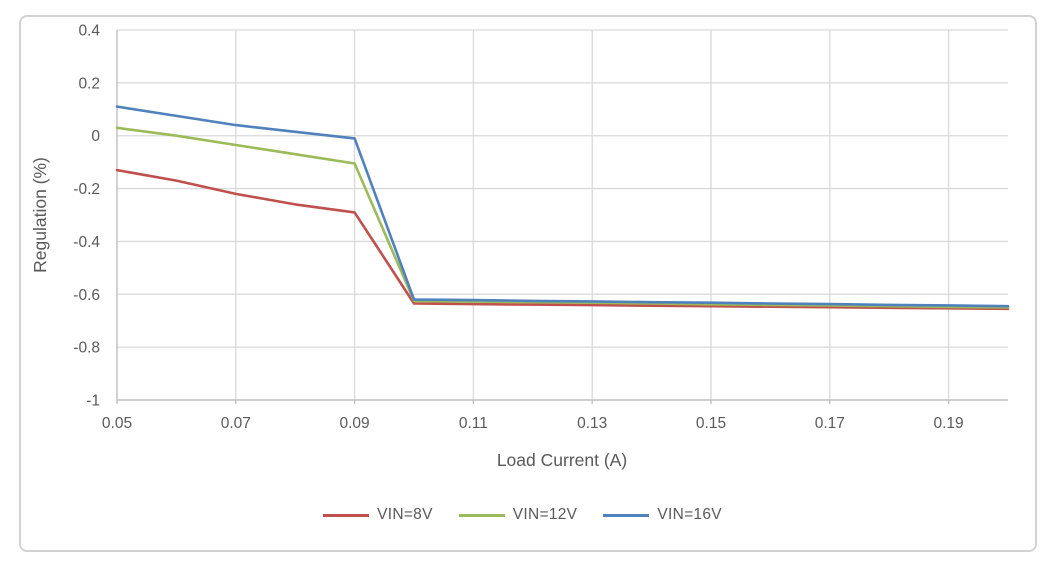  Describe the element at coordinates (830, 423) in the screenshot. I see `x-tick-label: 0.17` at that location.